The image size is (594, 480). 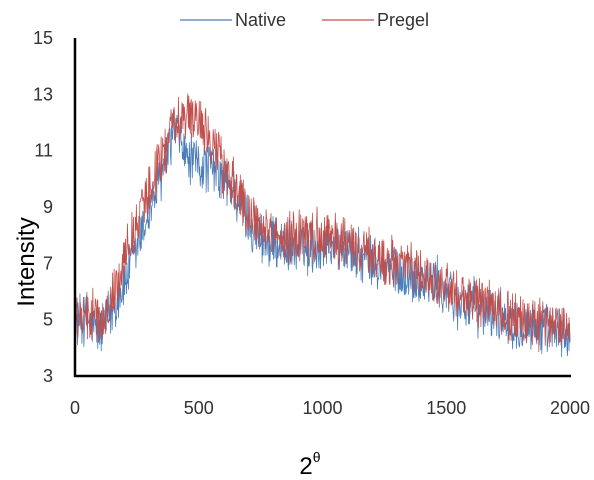 I want to click on x-tick-label: 0, so click(x=75, y=408).